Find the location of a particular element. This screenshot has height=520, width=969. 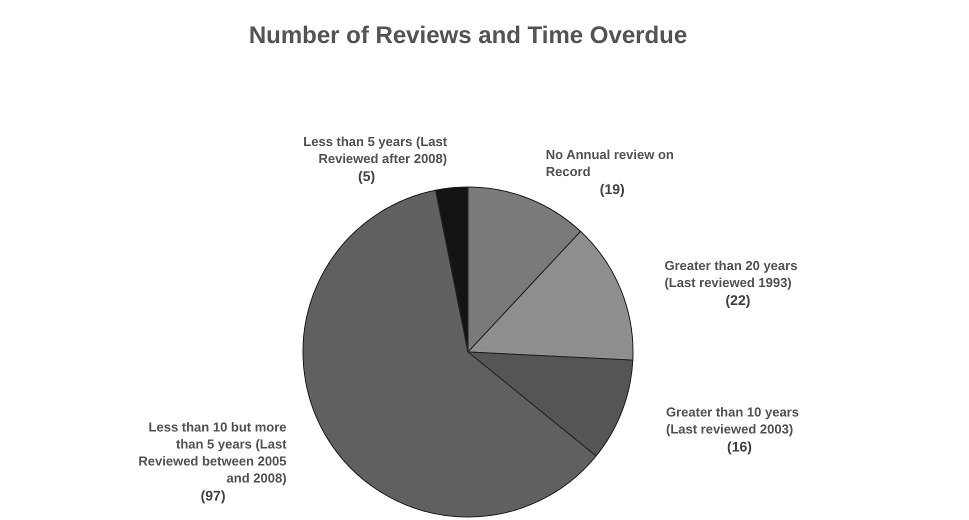

data-label: (22) is located at coordinates (738, 300).